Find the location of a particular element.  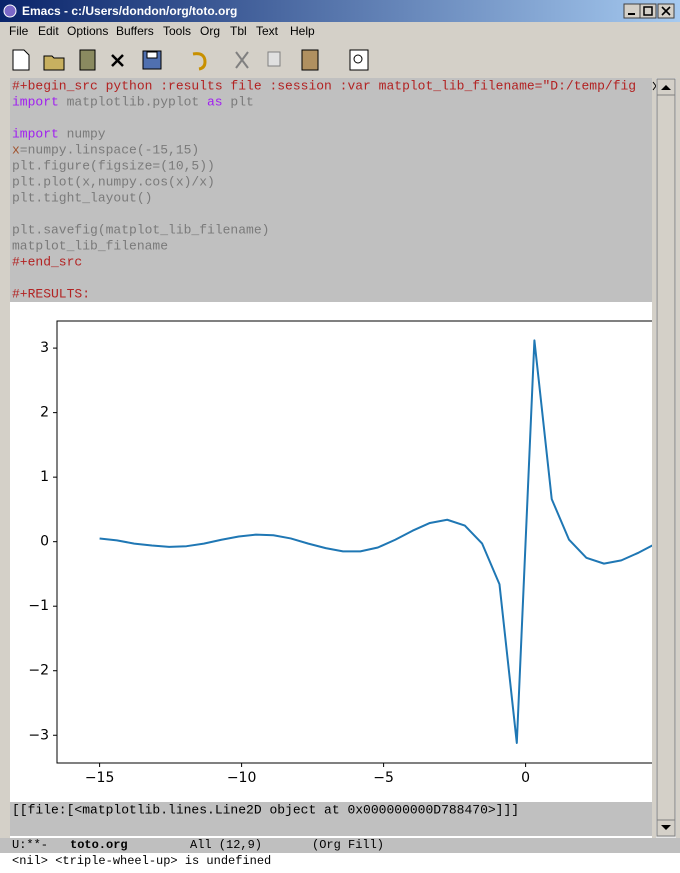

y-tick-label: 2 is located at coordinates (44, 413).